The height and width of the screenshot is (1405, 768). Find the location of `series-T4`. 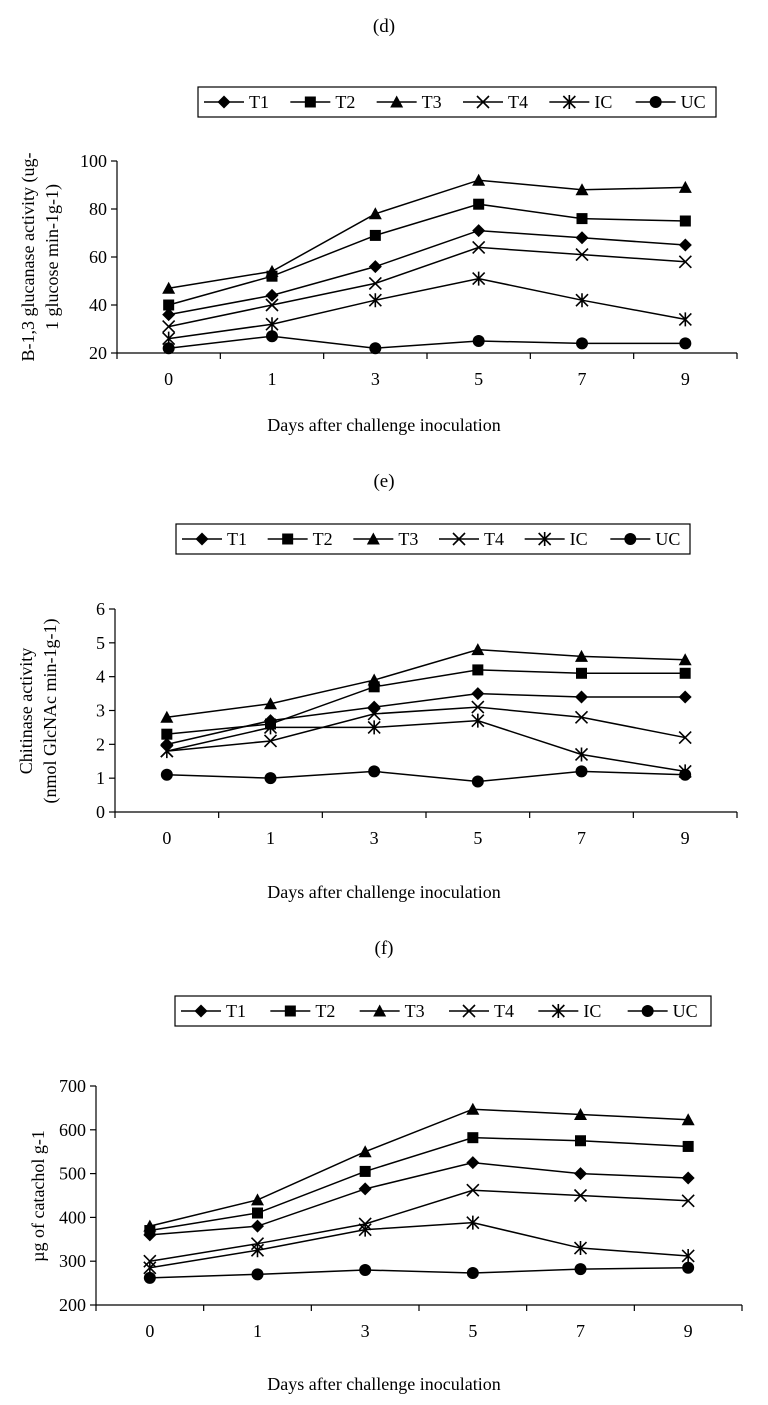

series-T4 is located at coordinates (426, 729).